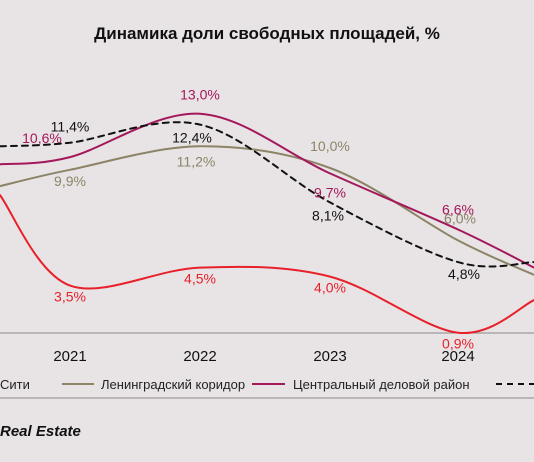  Describe the element at coordinates (70, 127) in the screenshot. I see `data-label: 11,4%` at that location.